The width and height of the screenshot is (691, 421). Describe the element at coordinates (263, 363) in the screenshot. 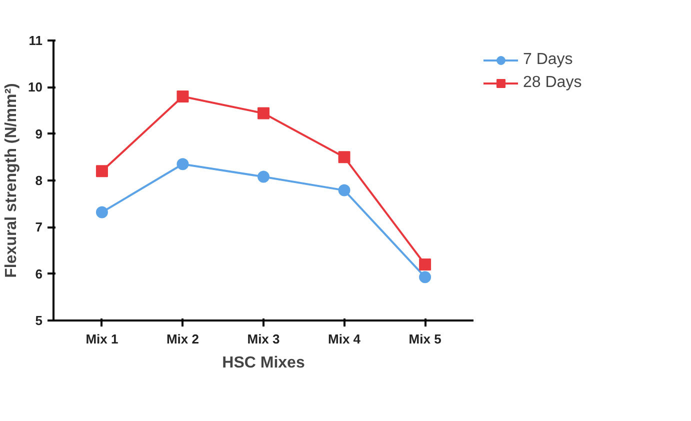

I see `x-axis-title: HSC Mixes` at that location.